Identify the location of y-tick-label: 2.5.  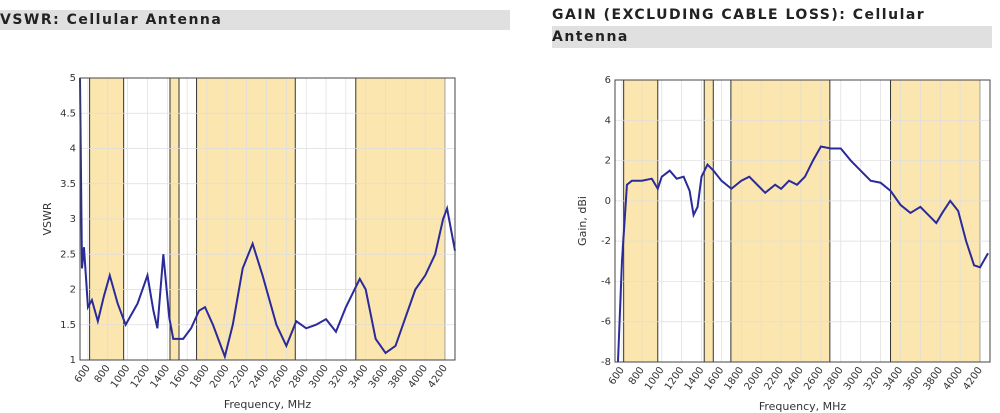
(68, 254).